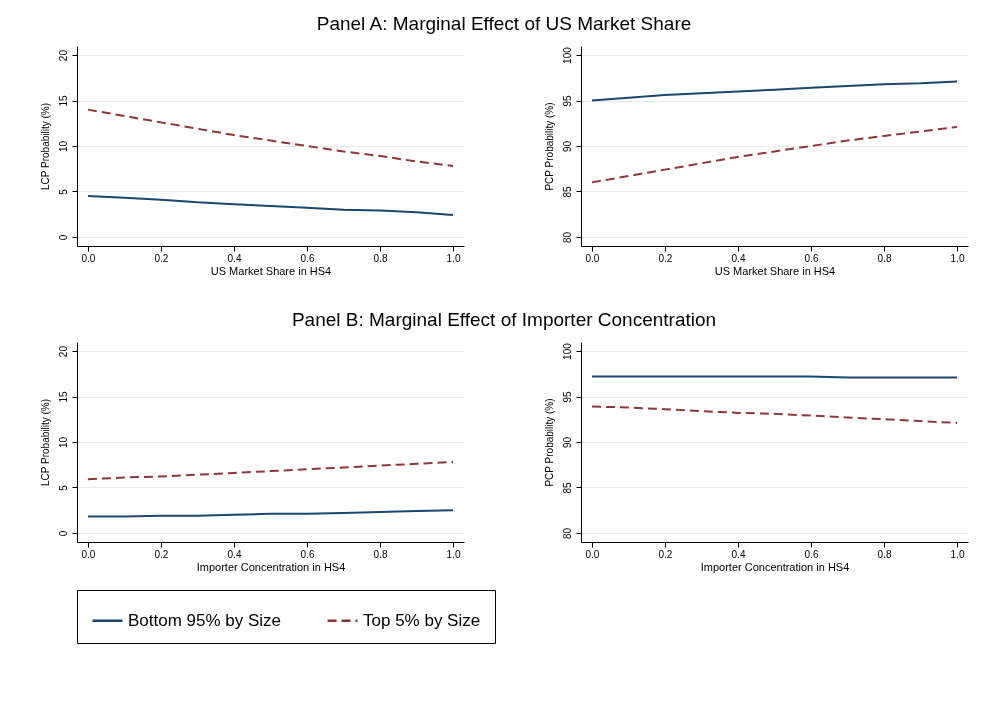  Describe the element at coordinates (504, 23) in the screenshot. I see `text: Panel A: Marginal Effect of US Market Share` at that location.